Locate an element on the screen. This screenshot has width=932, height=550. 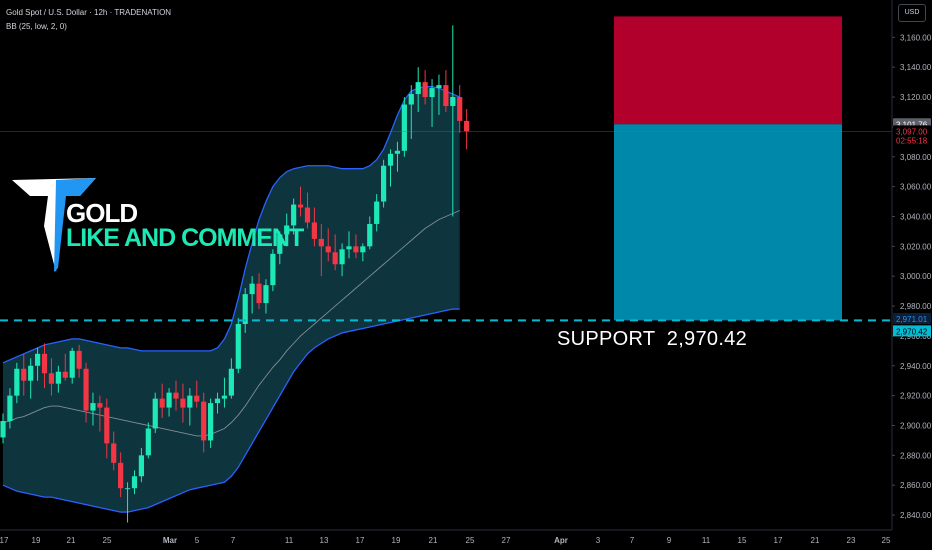
y-tick-label: 3,020.00 is located at coordinates (916, 246).